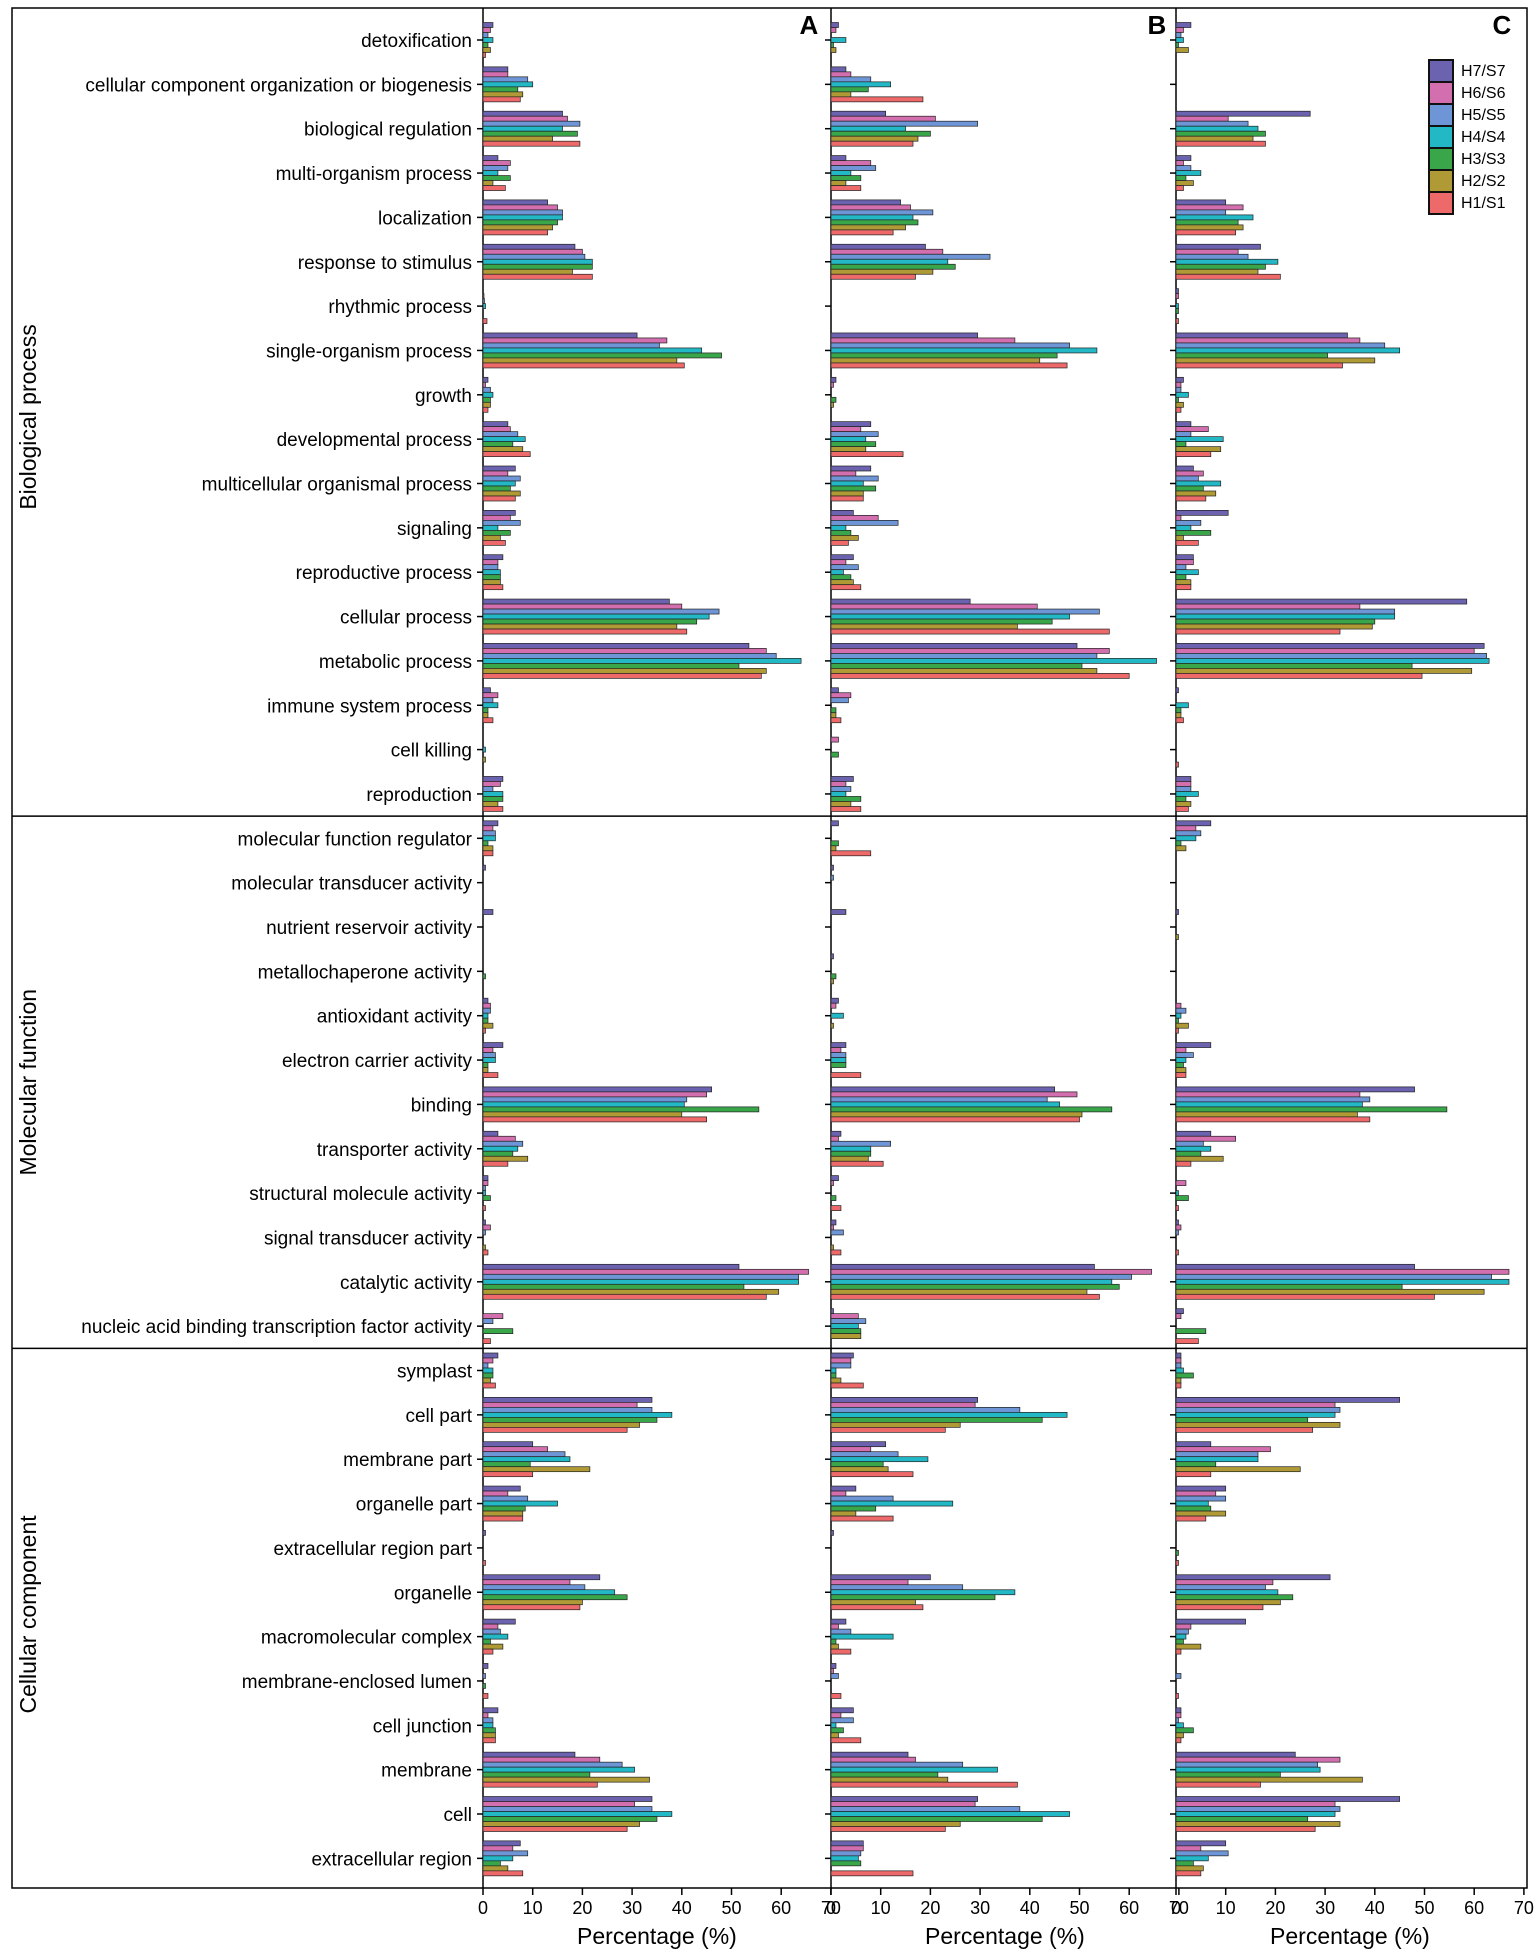 The image size is (1535, 1950). I want to click on bar-B-H4/S4, so click(964, 350).